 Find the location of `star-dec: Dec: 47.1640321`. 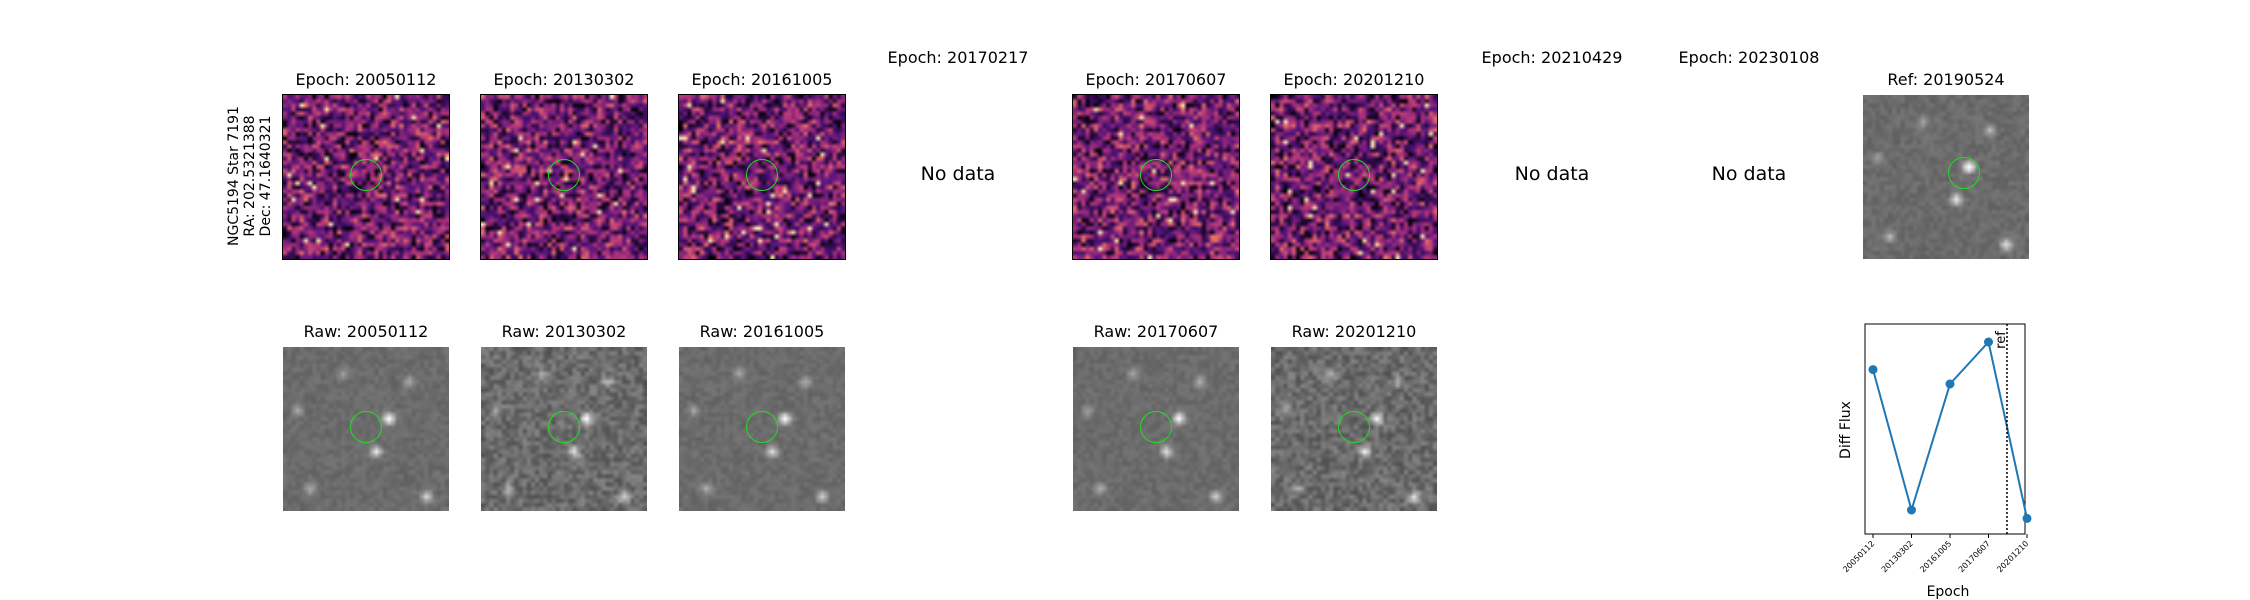

star-dec: Dec: 47.1640321 is located at coordinates (266, 176).